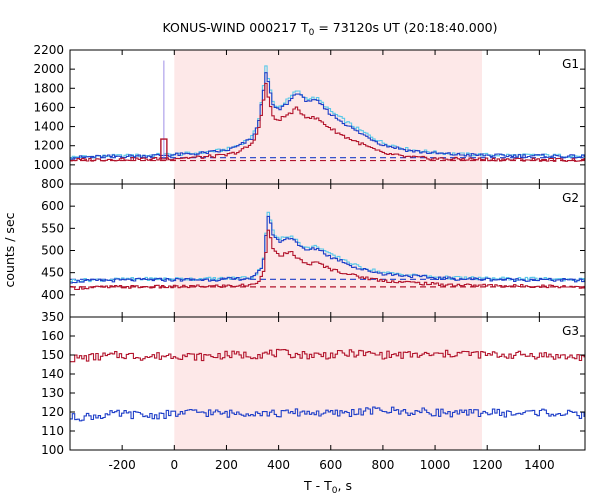 This screenshot has height=500, width=600. I want to click on y-tick-label: 800, so click(52, 184).